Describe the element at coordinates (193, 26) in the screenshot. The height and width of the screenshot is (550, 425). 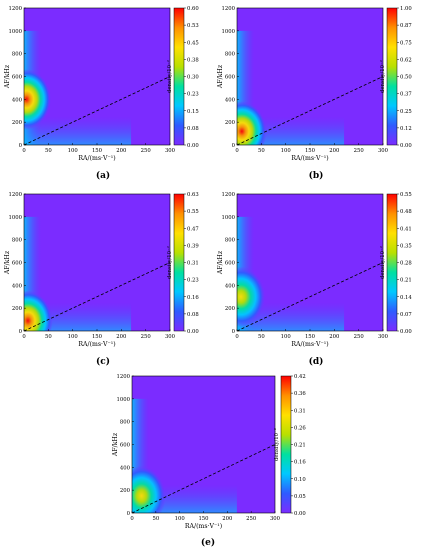
I see `colorbar-tick-label: 0.53` at that location.